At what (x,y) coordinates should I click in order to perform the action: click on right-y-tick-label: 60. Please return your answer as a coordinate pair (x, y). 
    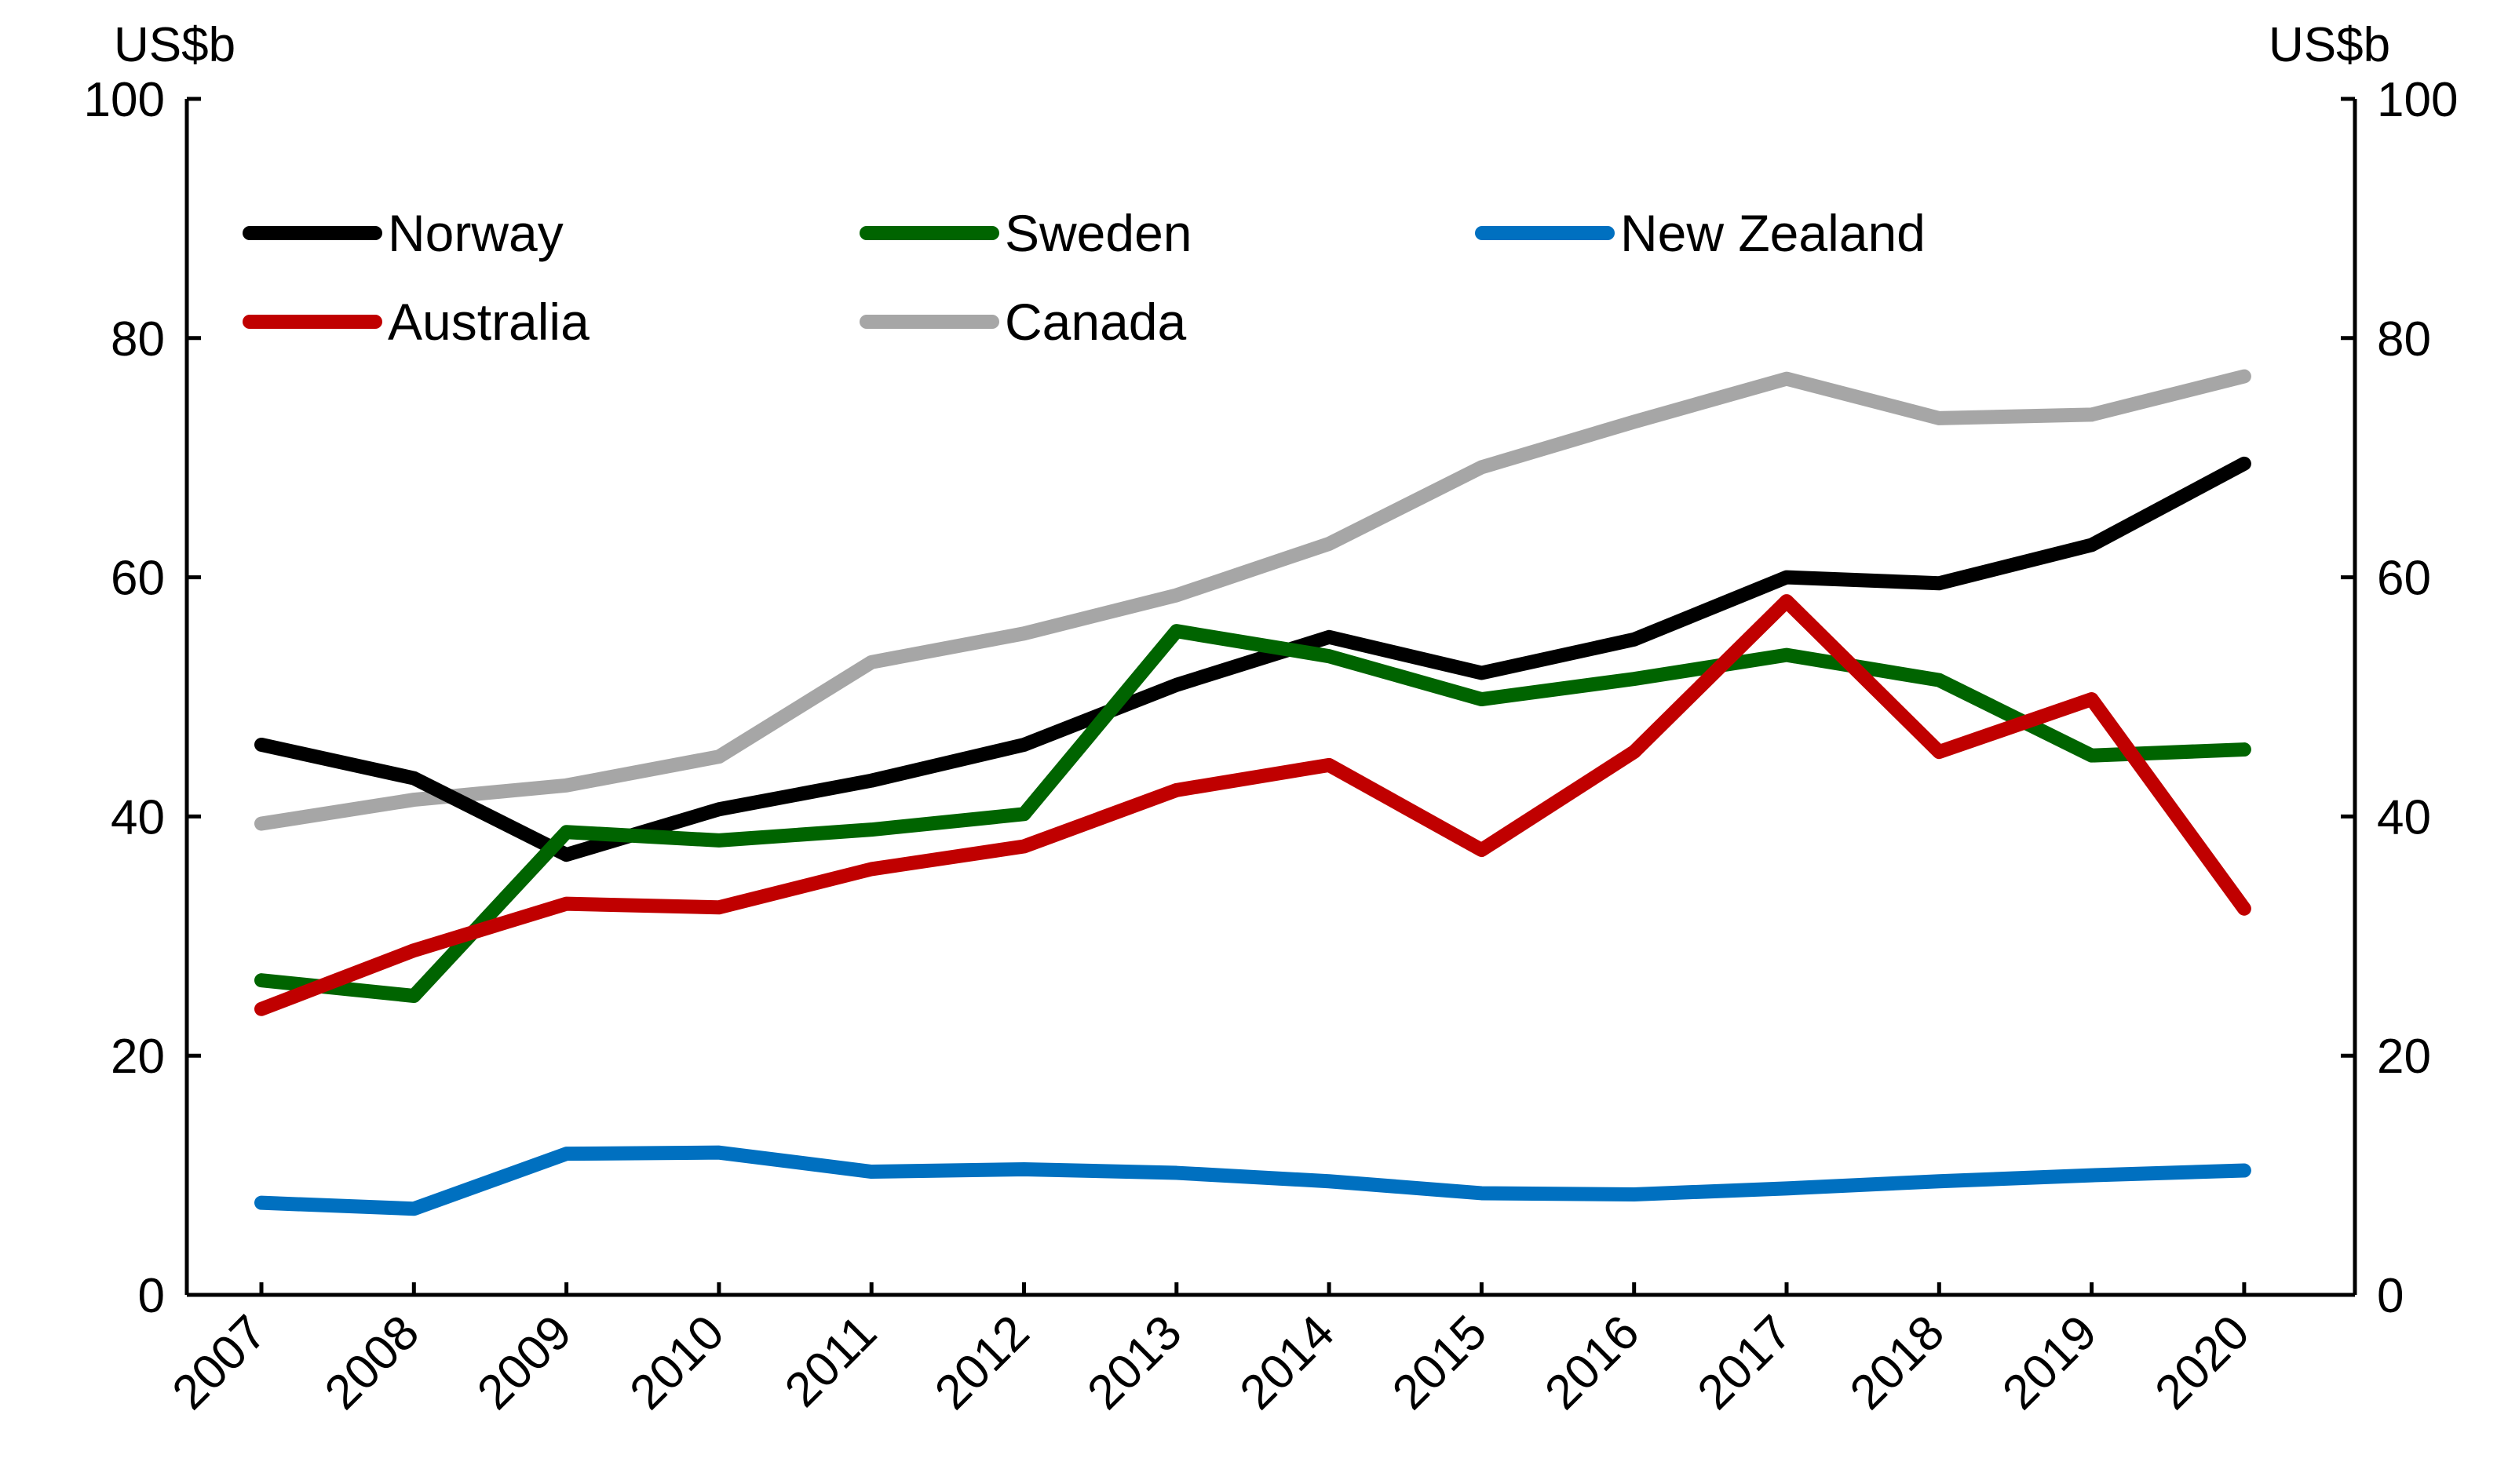
    Looking at the image, I should click on (2404, 579).